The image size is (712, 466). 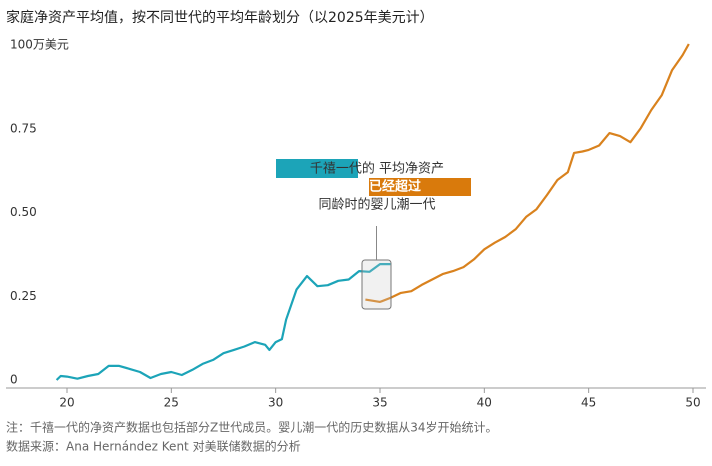 I want to click on x-tick-label: 45, so click(x=588, y=403).